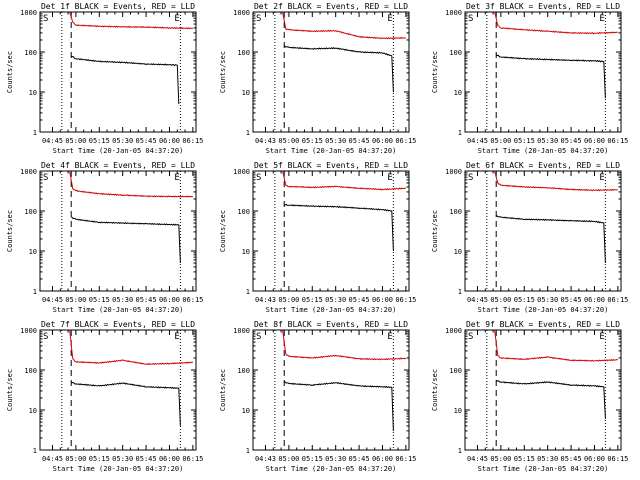  I want to click on panel-title: Det 6f BLACK = Events, RED = LLD, so click(543, 165).